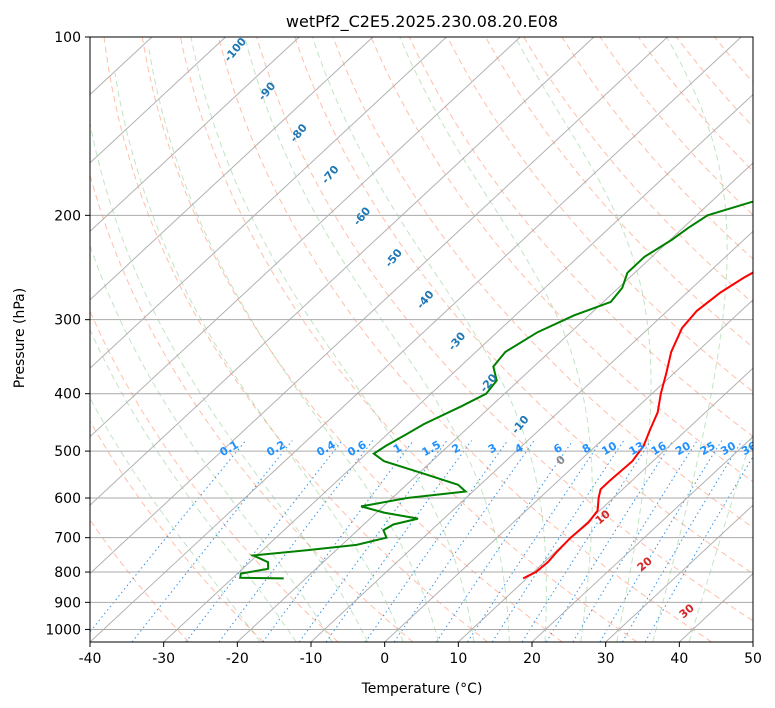 The width and height of the screenshot is (775, 708). Describe the element at coordinates (637, 425) in the screenshot. I see `temperature-profile-line` at that location.